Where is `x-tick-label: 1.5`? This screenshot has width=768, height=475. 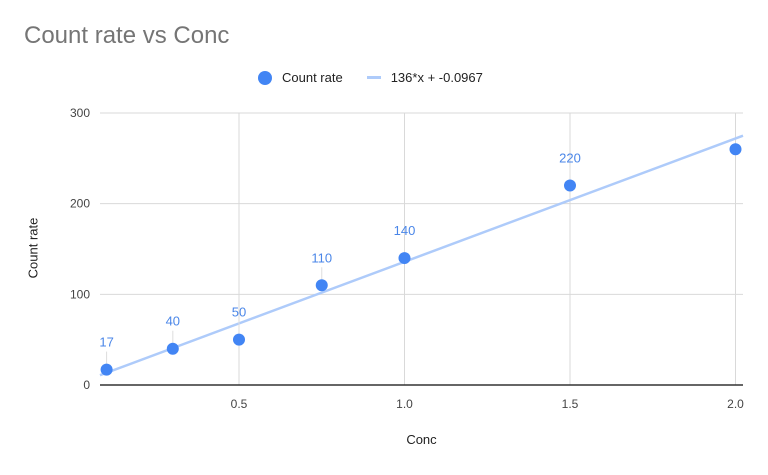
x-tick-label: 1.5 is located at coordinates (570, 404).